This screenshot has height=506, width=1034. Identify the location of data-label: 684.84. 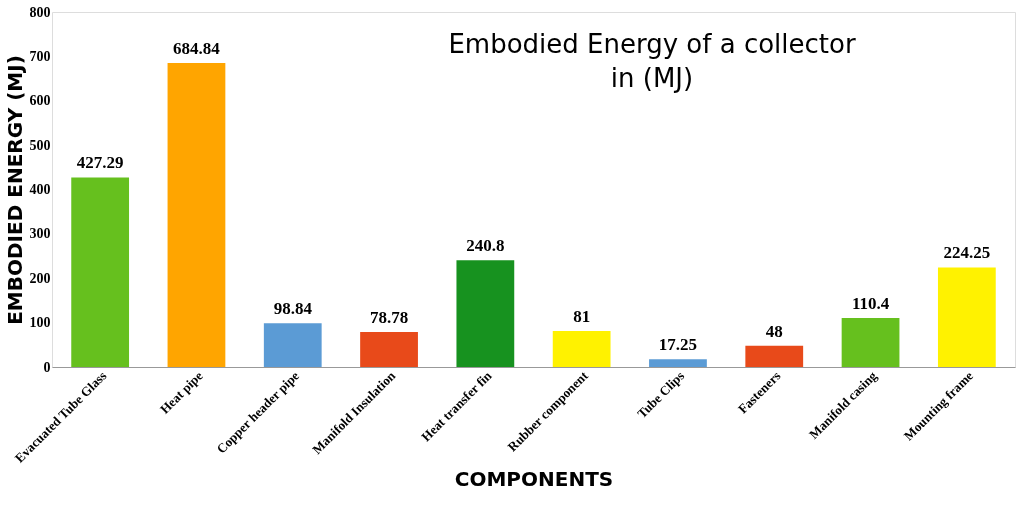
(197, 49).